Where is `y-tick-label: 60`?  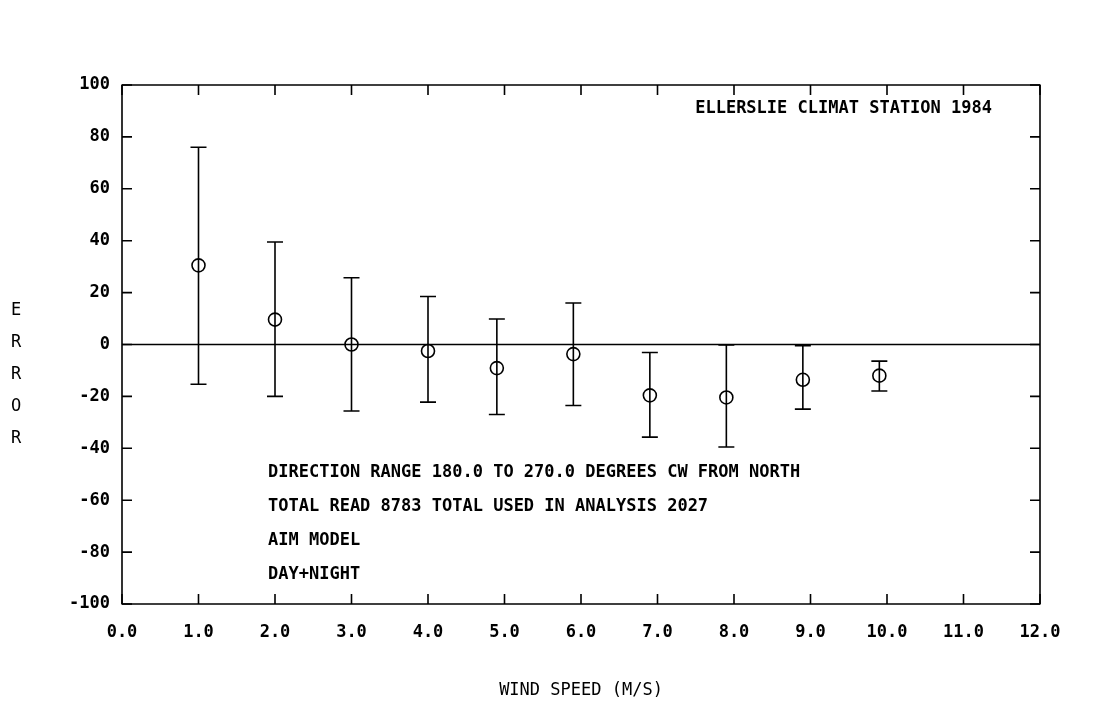 y-tick-label: 60 is located at coordinates (99, 187).